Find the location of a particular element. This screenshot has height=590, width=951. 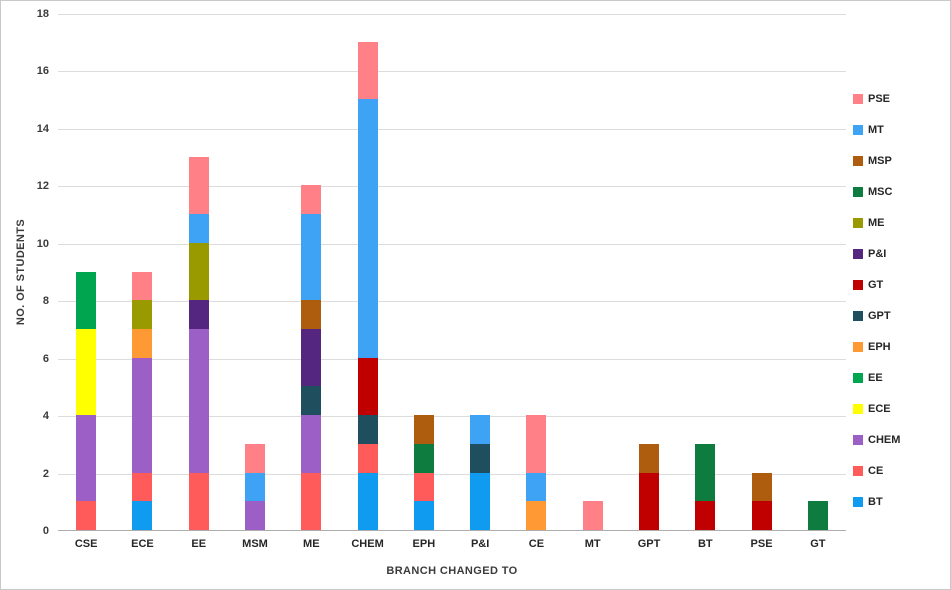

bar-segment-CHEM-GT is located at coordinates (367, 386).